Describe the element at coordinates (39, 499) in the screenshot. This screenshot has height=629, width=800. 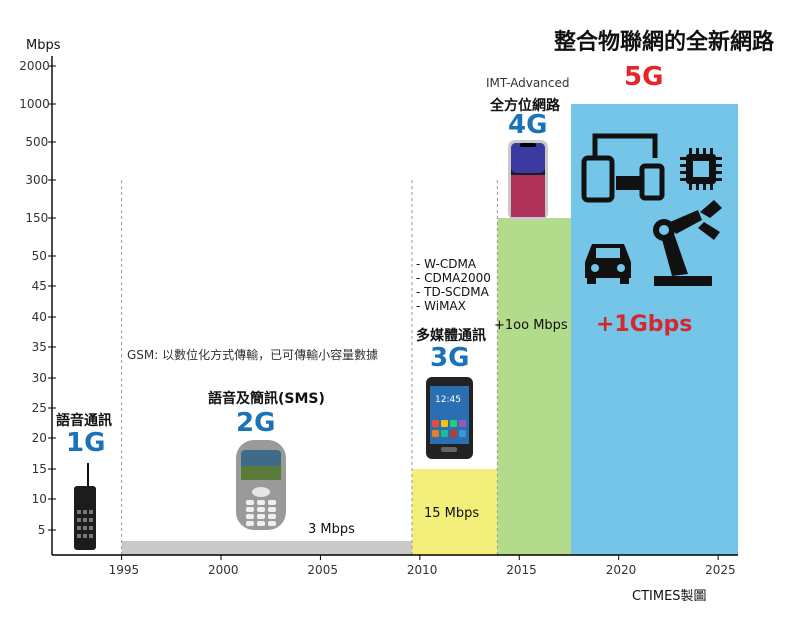
I see `y-tick-label-10: 10` at that location.